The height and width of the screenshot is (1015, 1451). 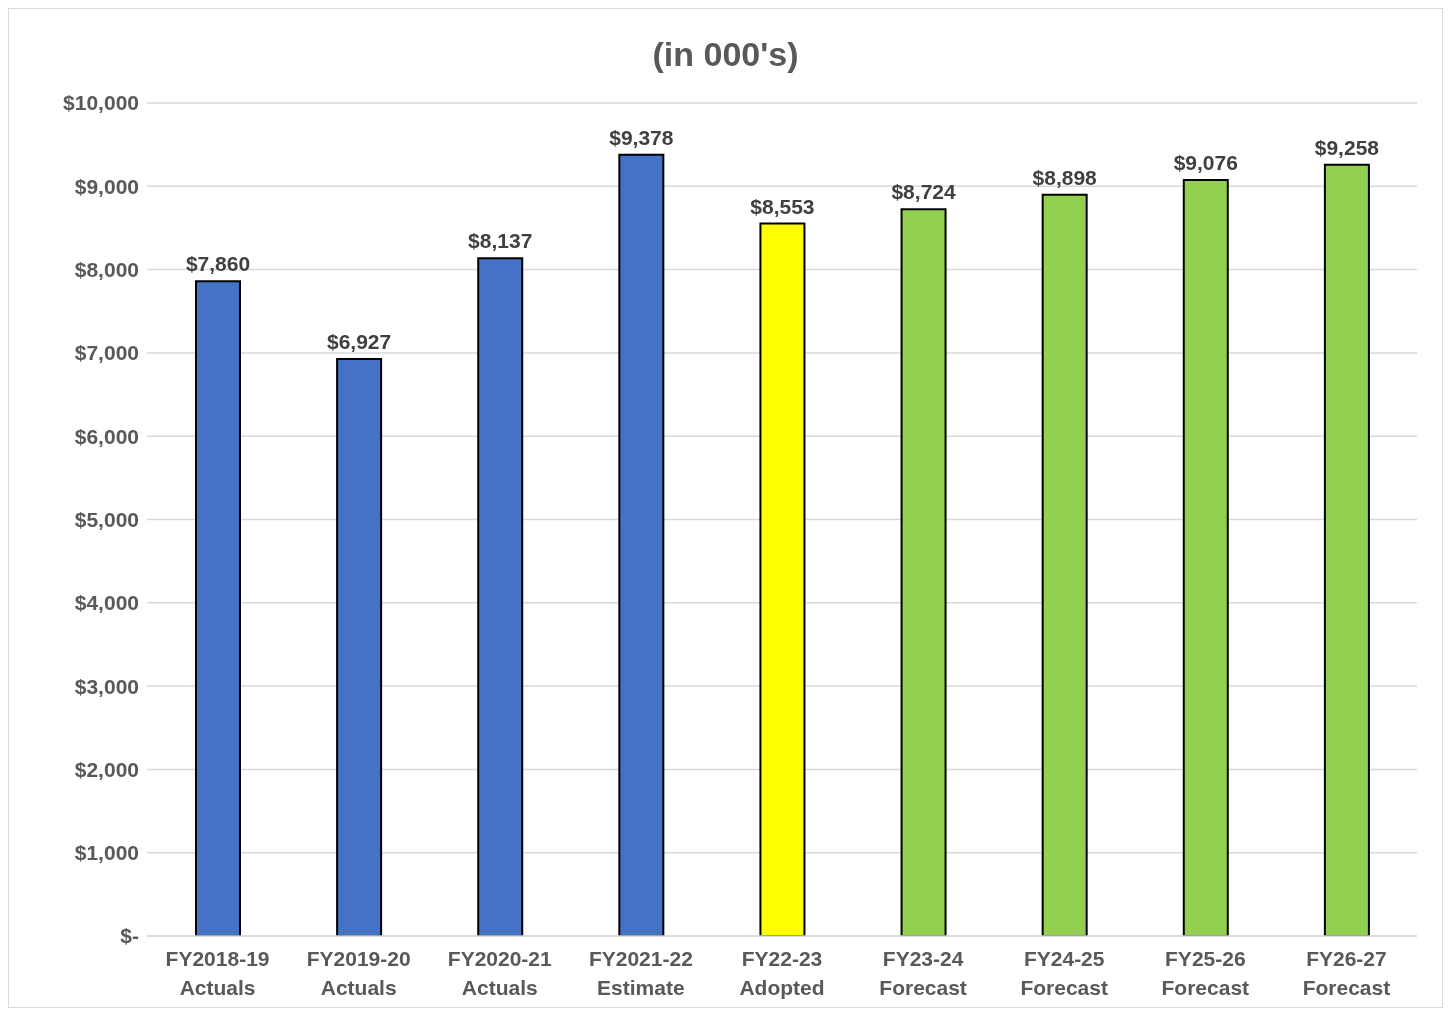 I want to click on y-tick-label: $4,000, so click(x=106, y=603).